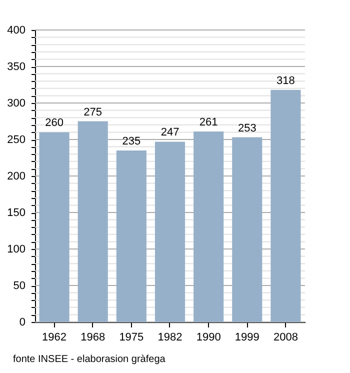 This screenshot has width=350, height=373. I want to click on x-tick-label: 1975, so click(131, 338).